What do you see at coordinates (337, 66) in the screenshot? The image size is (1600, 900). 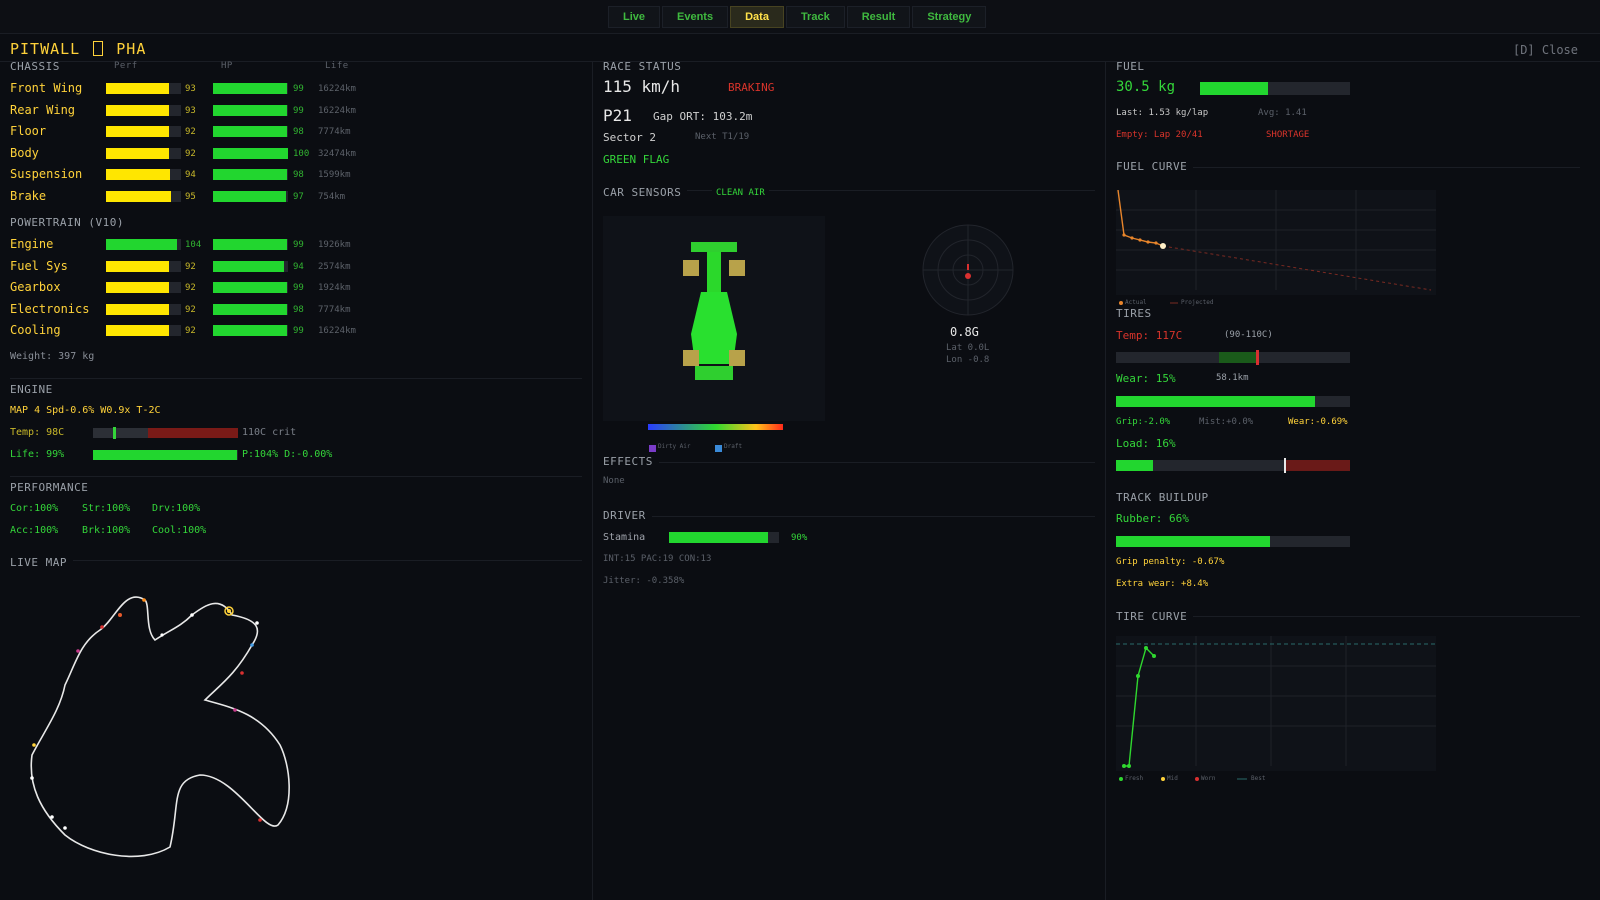 I see `col-life-header: Life` at bounding box center [337, 66].